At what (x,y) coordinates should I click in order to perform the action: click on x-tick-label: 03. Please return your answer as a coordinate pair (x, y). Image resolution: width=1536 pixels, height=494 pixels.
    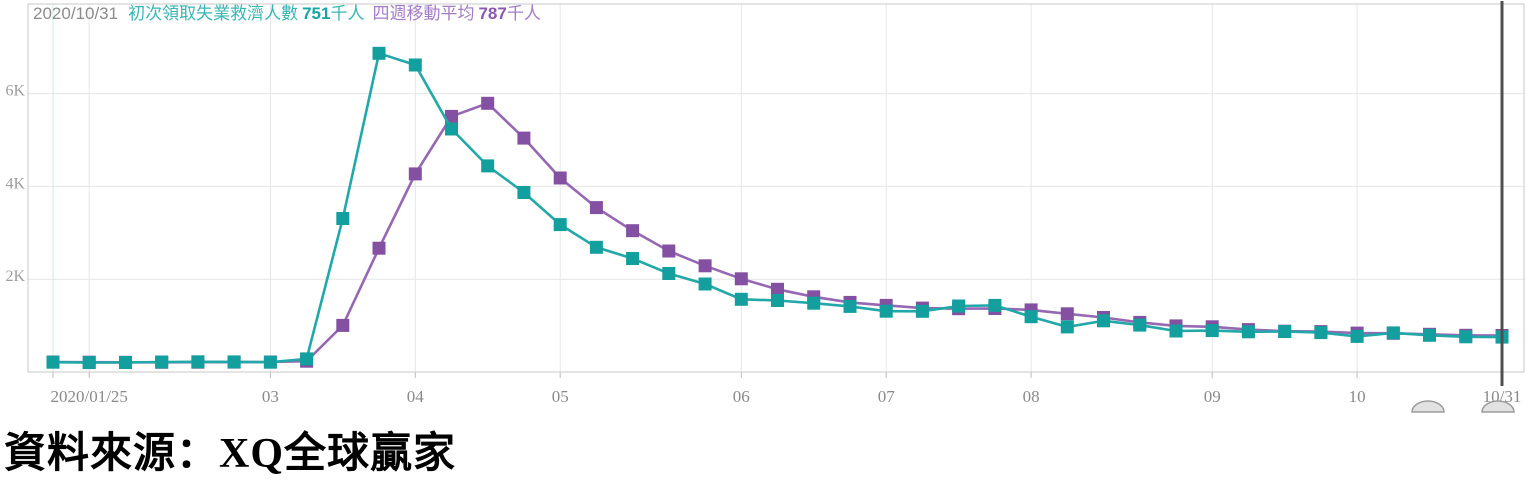
    Looking at the image, I should click on (270, 396).